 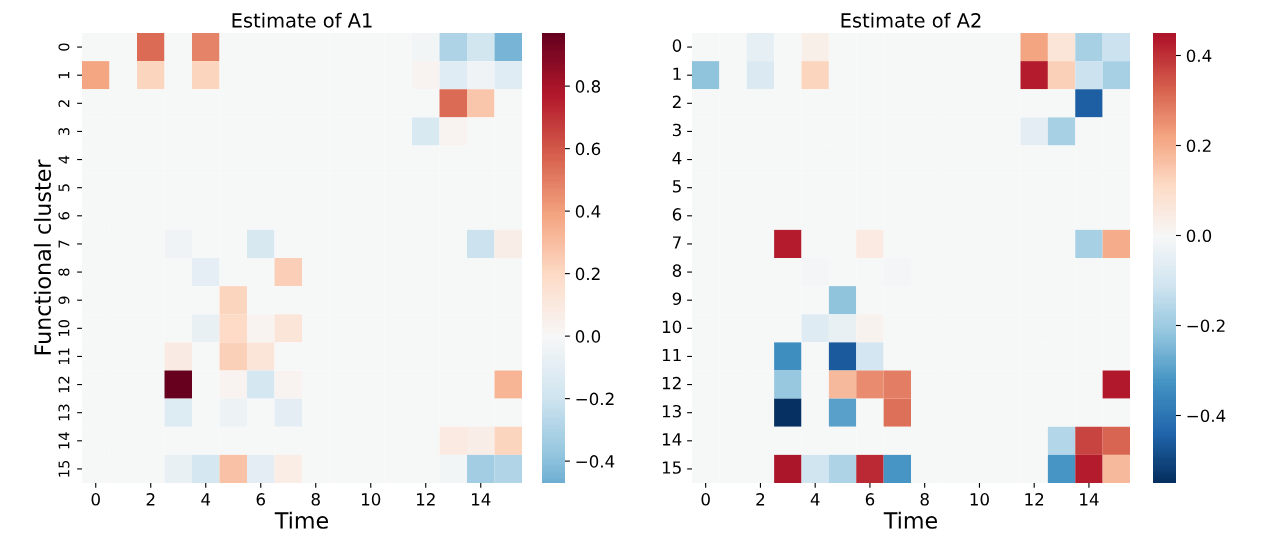 I want to click on chart-title: Estimate of A2, so click(x=911, y=20).